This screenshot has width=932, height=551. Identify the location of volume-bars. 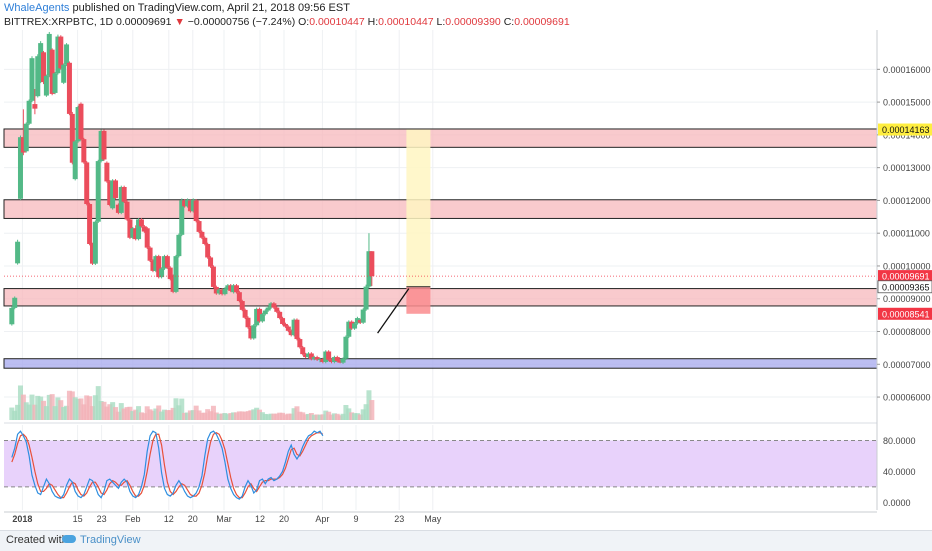
(192, 402).